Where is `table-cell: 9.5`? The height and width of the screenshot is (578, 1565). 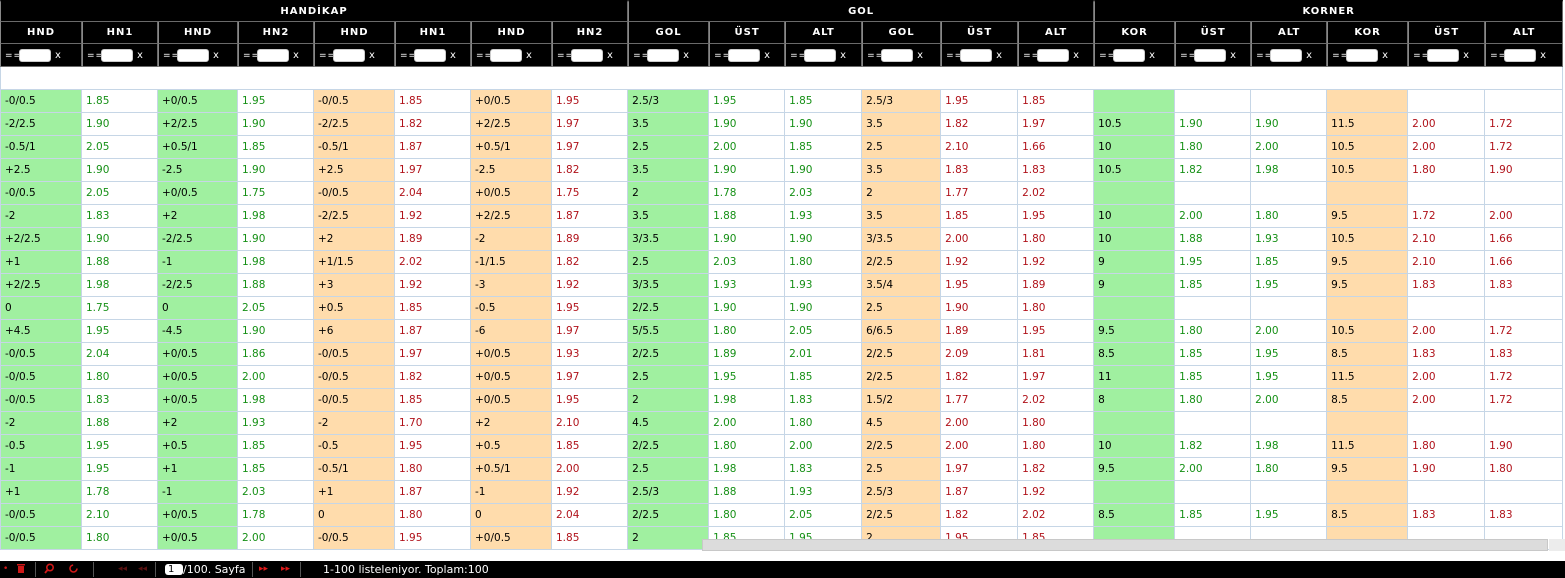 table-cell: 9.5 is located at coordinates (1135, 331).